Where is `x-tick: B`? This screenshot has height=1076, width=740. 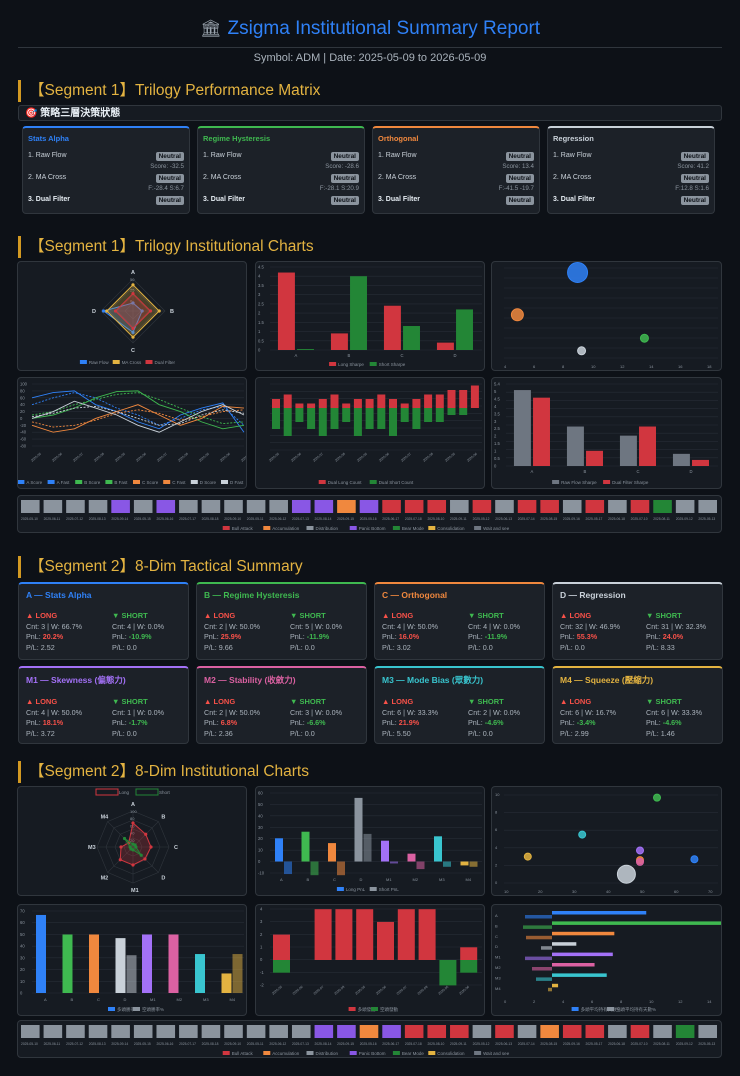
x-tick: B is located at coordinates (72, 999).